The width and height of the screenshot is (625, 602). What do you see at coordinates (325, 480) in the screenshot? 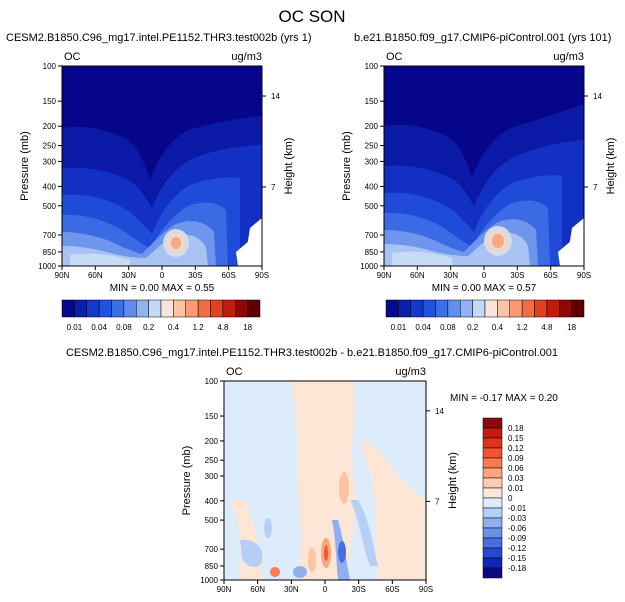
I see `panel-diff-contours` at bounding box center [325, 480].